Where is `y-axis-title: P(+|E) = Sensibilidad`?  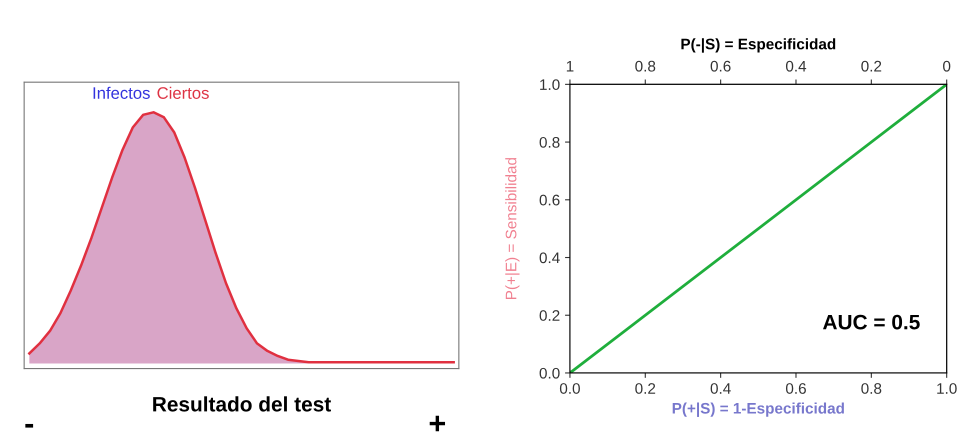 y-axis-title: P(+|E) = Sensibilidad is located at coordinates (512, 229).